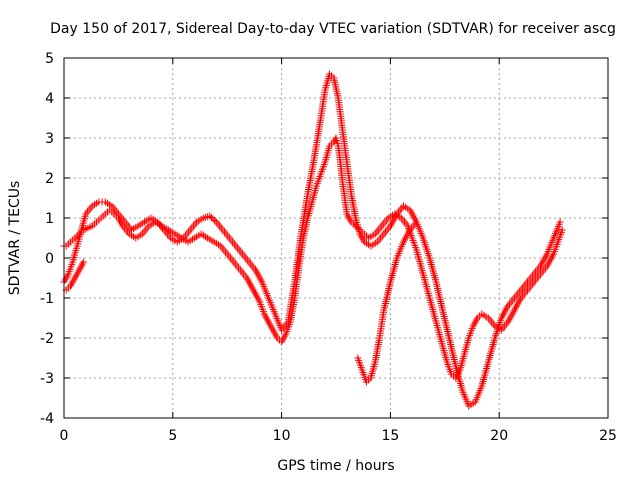 This screenshot has height=480, width=640. What do you see at coordinates (49, 99) in the screenshot?
I see `y-tick-label: 4` at bounding box center [49, 99].